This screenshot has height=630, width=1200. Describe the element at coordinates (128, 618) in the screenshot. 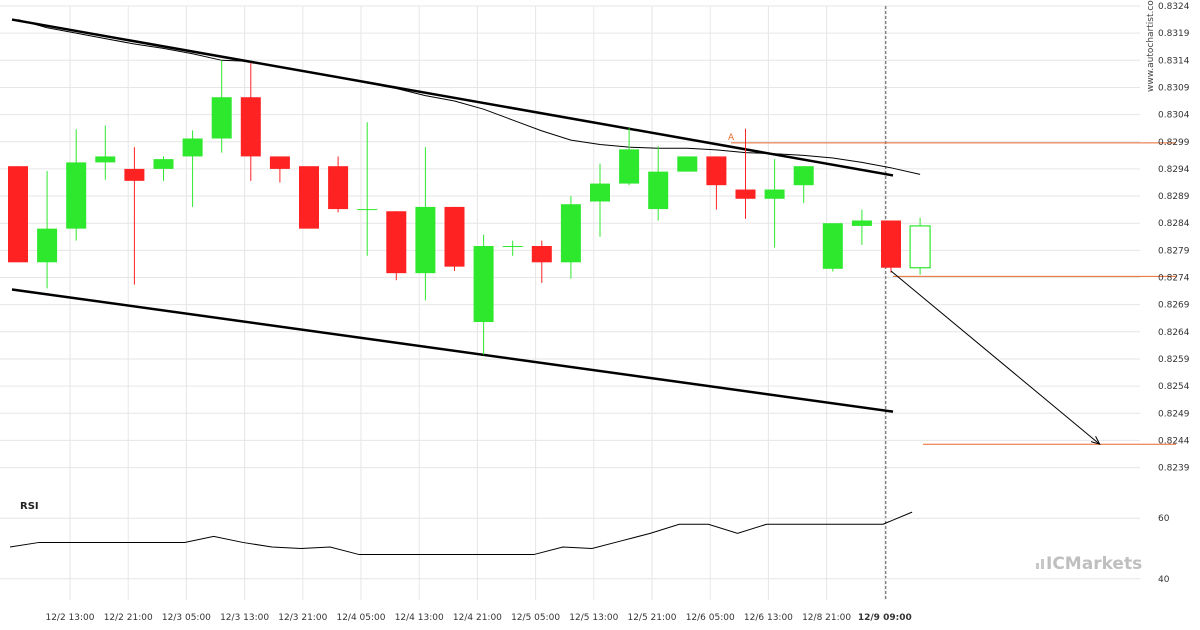

I see `time-tick-label: 12/2 21:00` at that location.